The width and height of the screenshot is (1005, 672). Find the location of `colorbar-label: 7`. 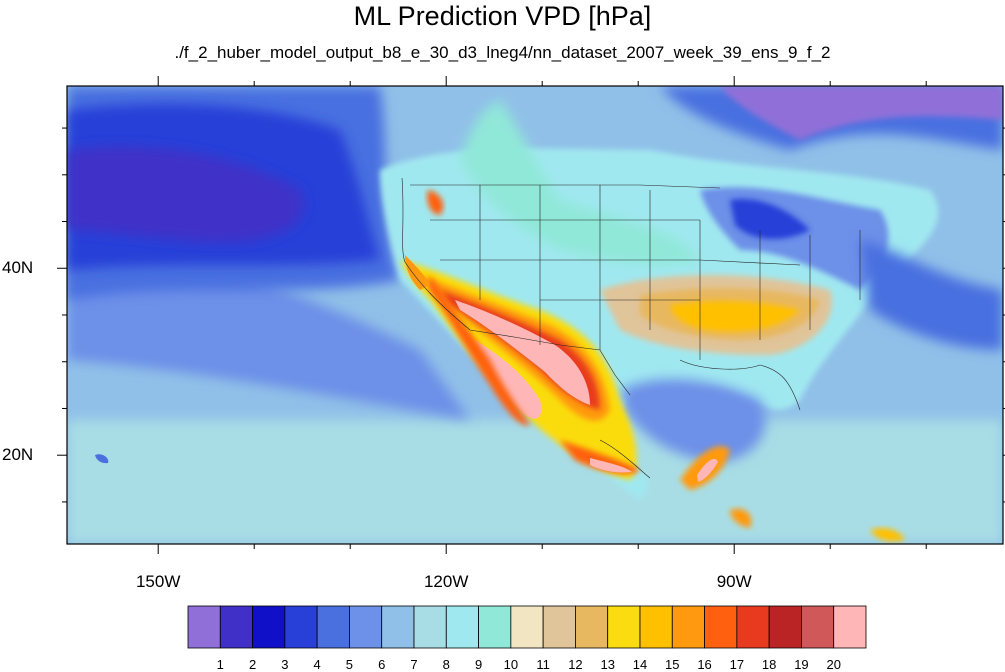

colorbar-label: 7 is located at coordinates (414, 664).